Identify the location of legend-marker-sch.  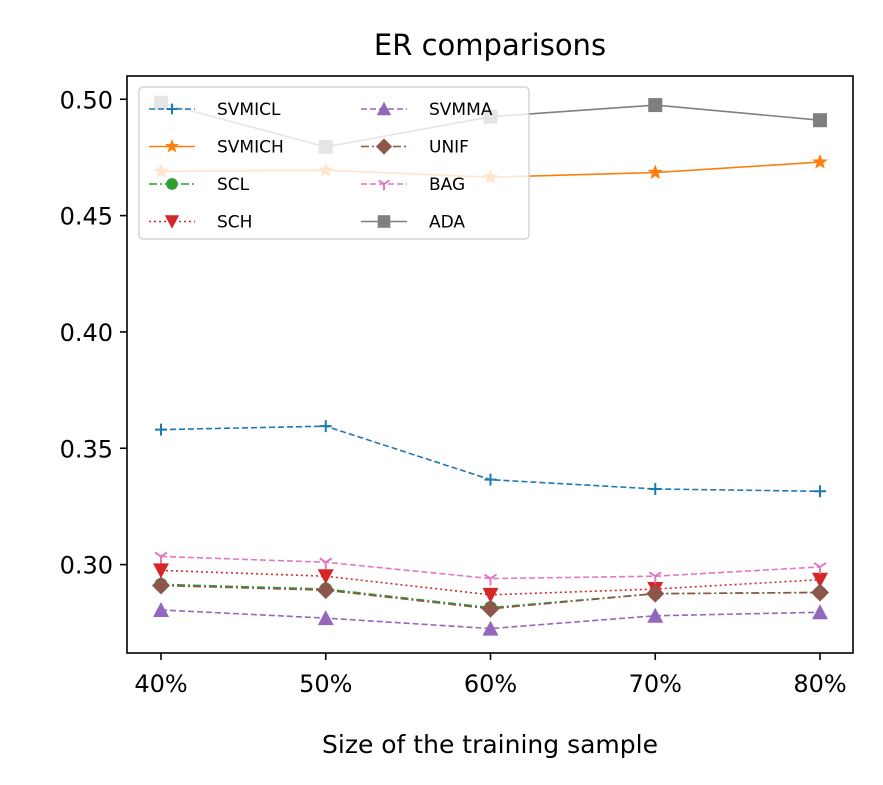
(172, 222).